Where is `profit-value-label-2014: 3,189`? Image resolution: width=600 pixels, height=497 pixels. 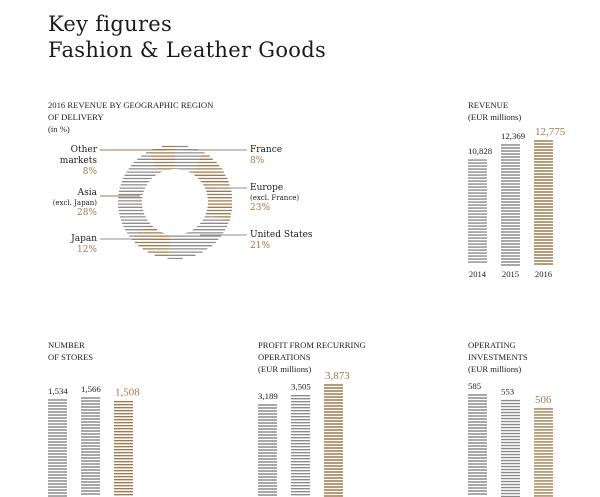
profit-value-label-2014: 3,189 is located at coordinates (268, 396).